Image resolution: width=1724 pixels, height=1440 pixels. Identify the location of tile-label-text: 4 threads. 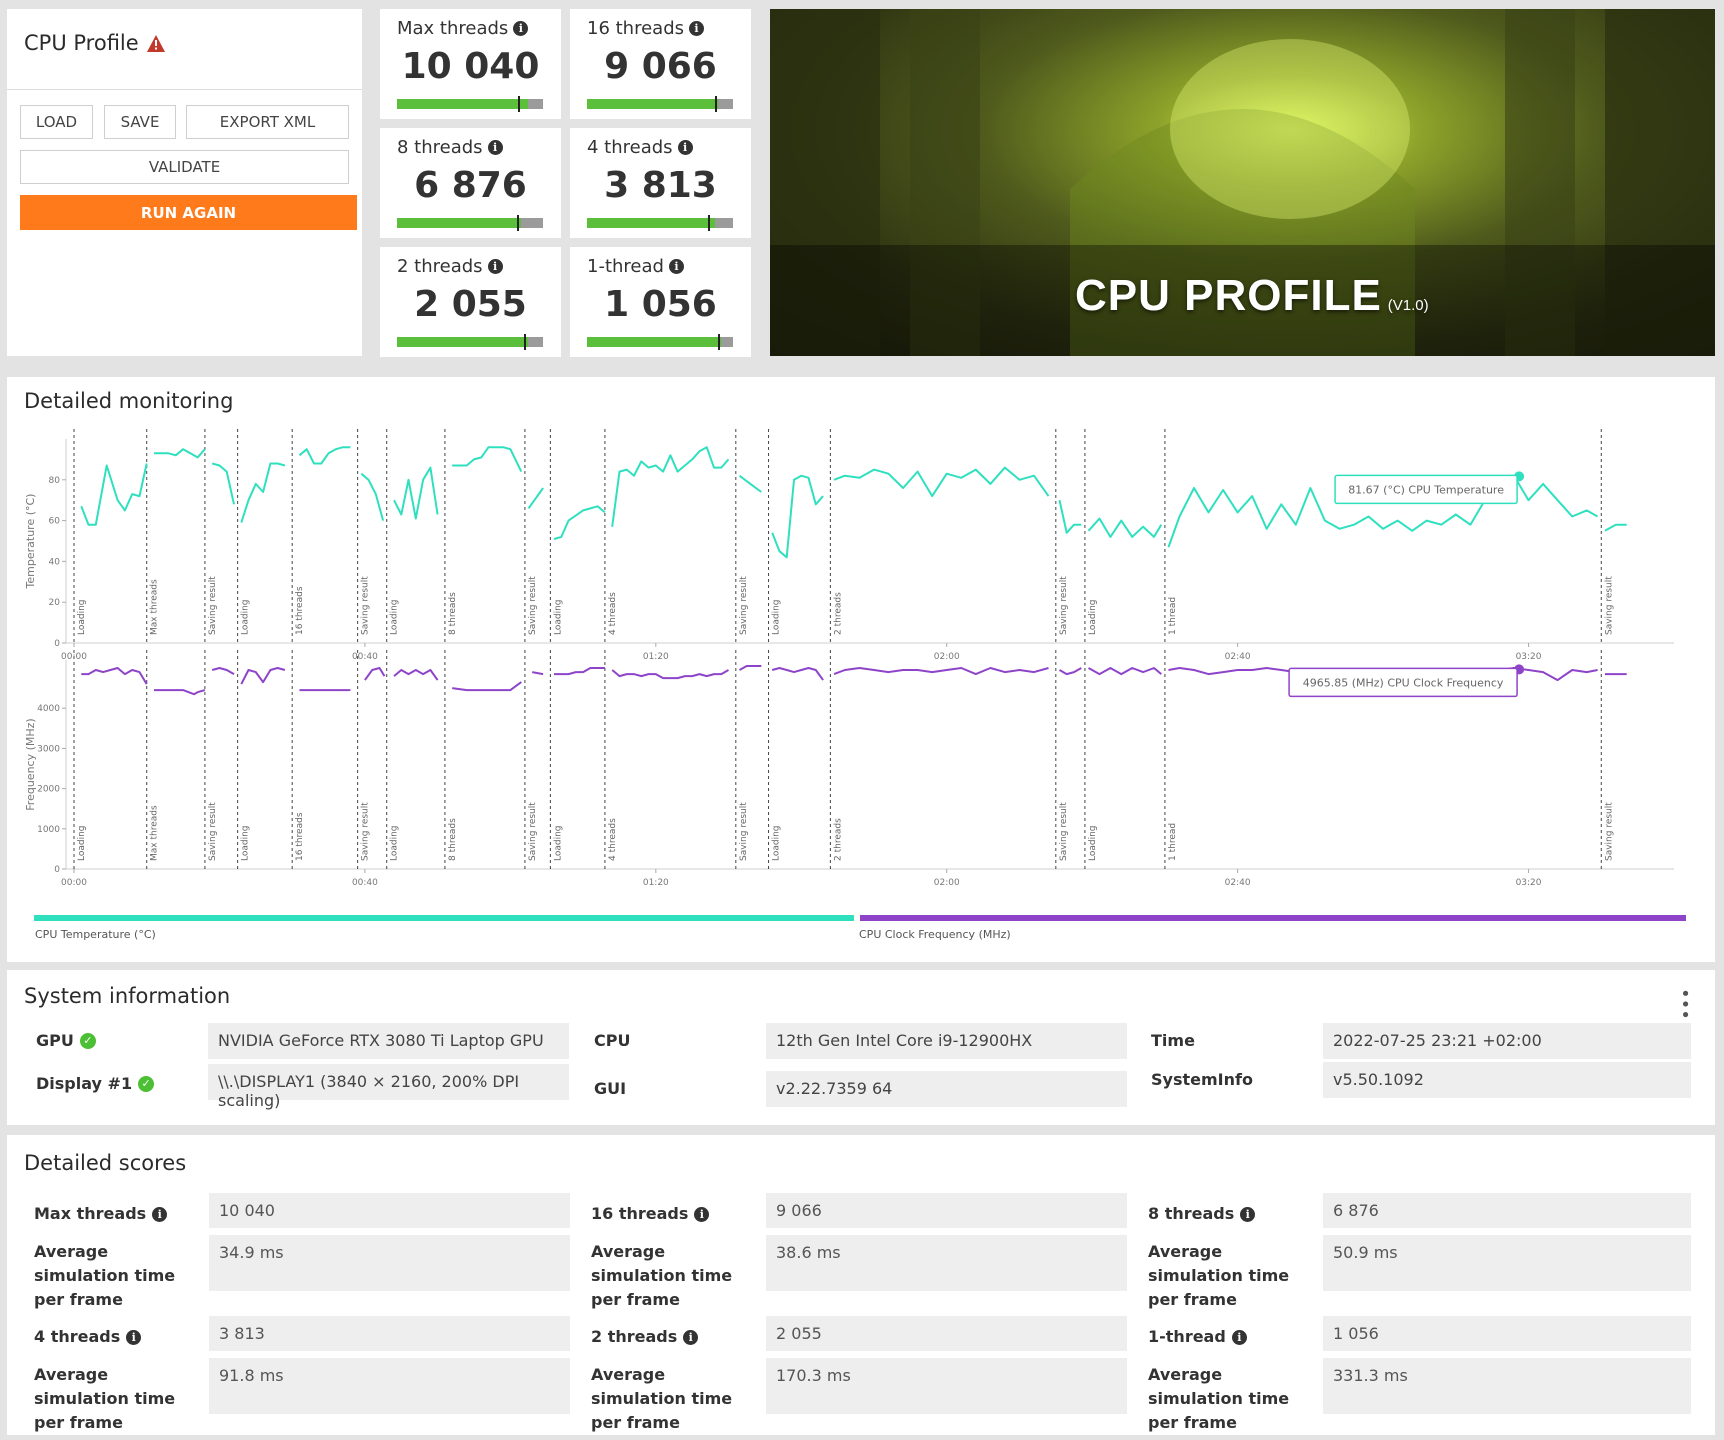
(630, 147).